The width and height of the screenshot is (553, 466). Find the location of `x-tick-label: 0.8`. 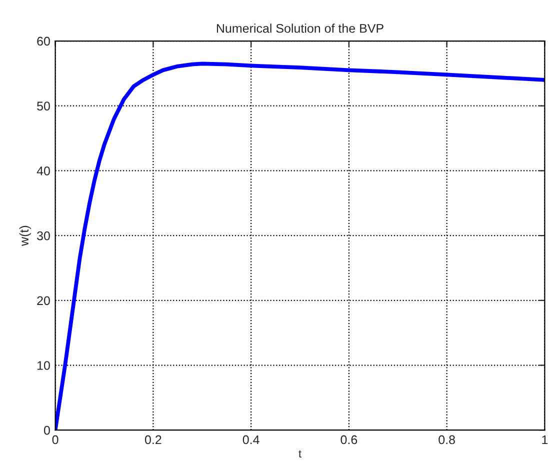

x-tick-label: 0.8 is located at coordinates (446, 439).